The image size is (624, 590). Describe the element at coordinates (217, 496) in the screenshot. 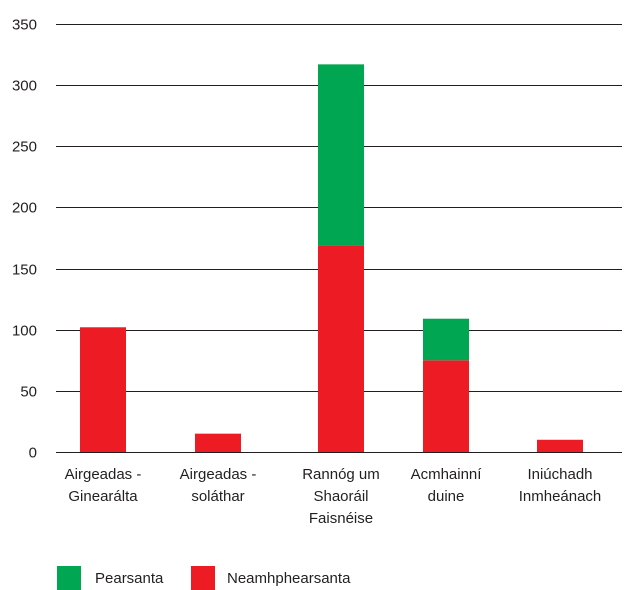

I see `x-category-label-line: soláthar` at that location.